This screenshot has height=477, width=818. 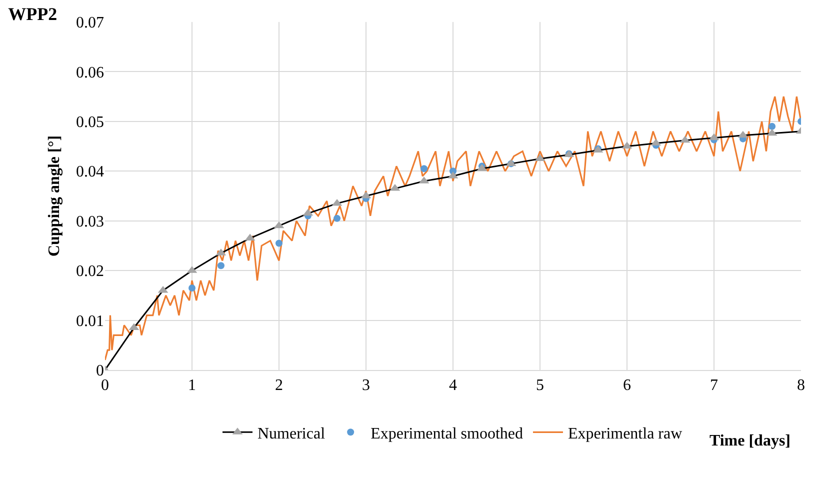 I want to click on y-axis-title: Cupping angle [°], so click(x=54, y=196).